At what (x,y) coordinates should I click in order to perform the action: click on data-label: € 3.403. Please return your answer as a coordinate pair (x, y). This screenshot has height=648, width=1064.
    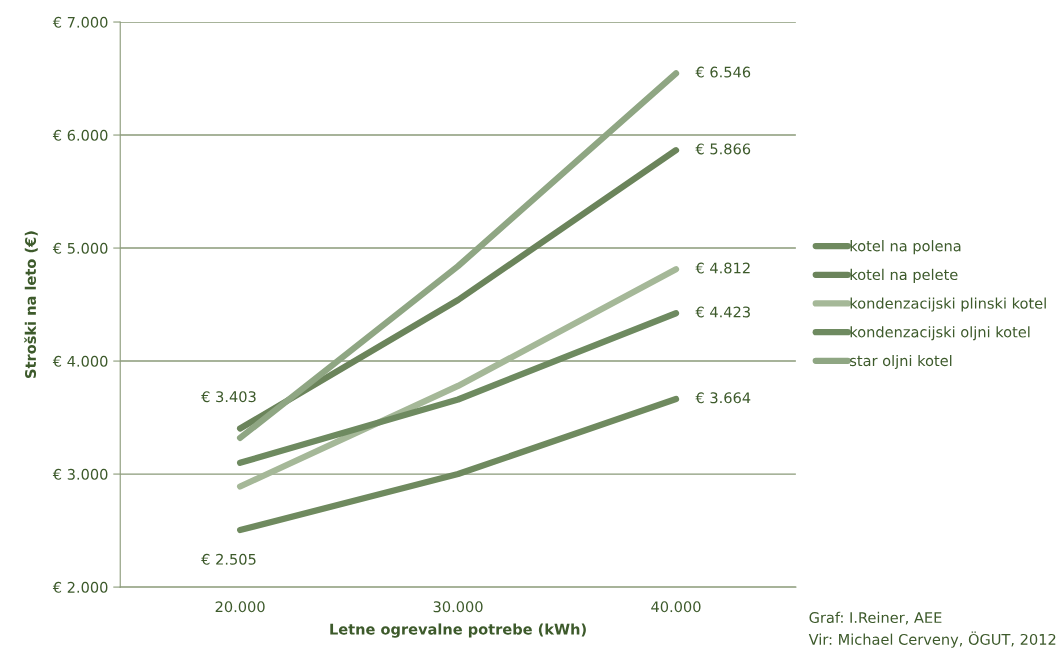
    Looking at the image, I should click on (228, 397).